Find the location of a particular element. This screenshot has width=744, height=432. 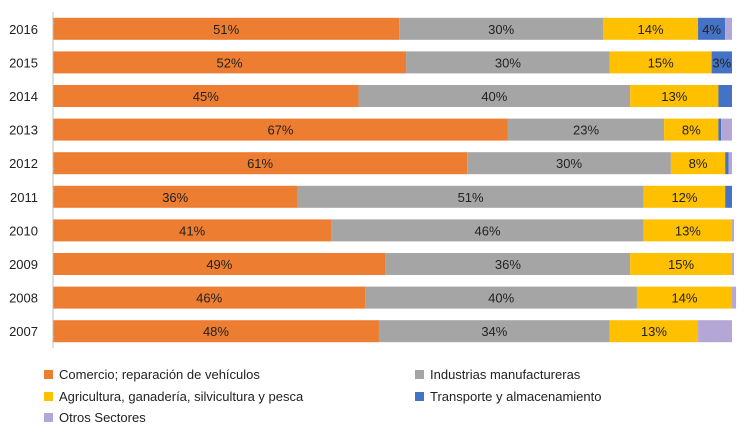

data-label: 23% is located at coordinates (586, 130).